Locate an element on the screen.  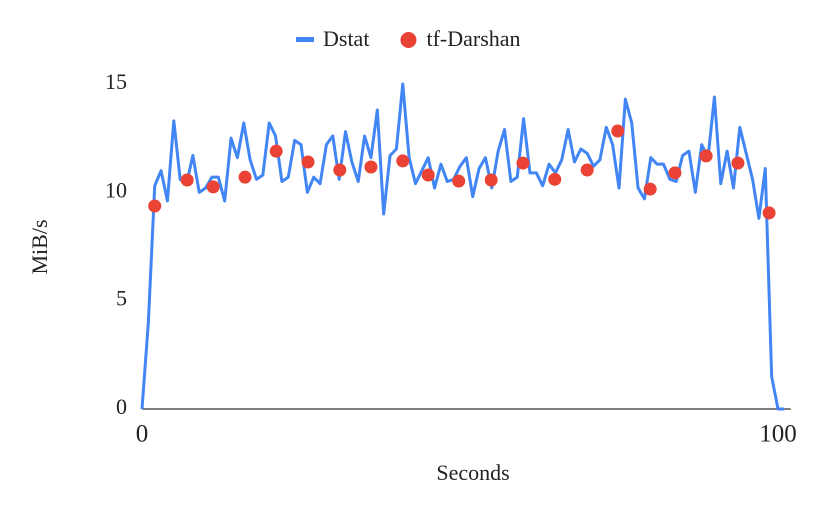
legend-label: tf-Darshan is located at coordinates (473, 38).